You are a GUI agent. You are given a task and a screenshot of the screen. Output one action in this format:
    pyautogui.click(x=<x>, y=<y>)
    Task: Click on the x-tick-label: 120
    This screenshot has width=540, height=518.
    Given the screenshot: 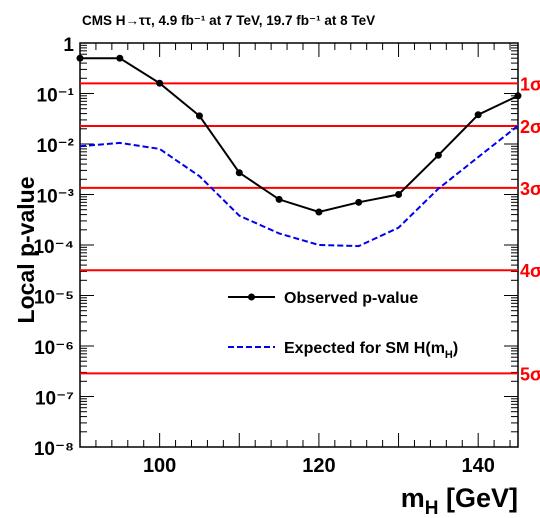 What is the action you would take?
    pyautogui.click(x=318, y=466)
    